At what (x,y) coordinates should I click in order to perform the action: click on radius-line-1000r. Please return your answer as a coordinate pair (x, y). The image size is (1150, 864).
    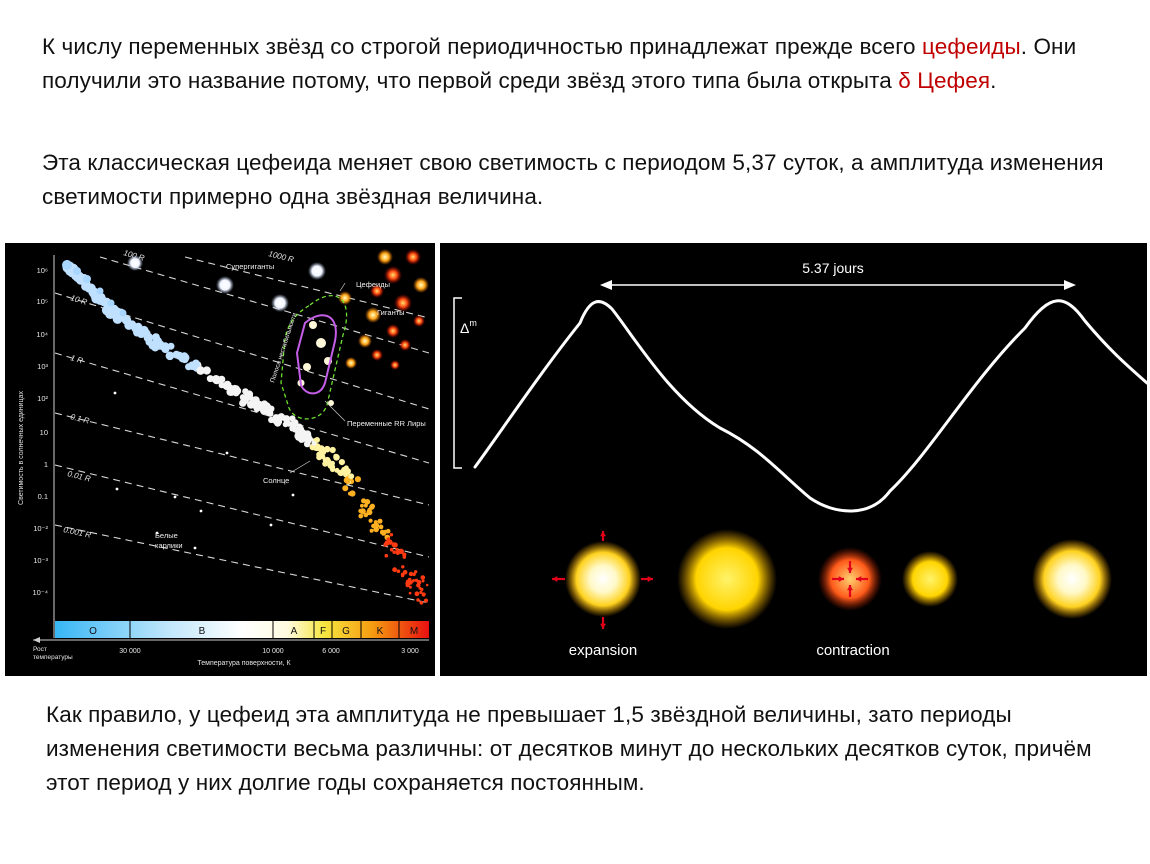
    Looking at the image, I should click on (307, 287).